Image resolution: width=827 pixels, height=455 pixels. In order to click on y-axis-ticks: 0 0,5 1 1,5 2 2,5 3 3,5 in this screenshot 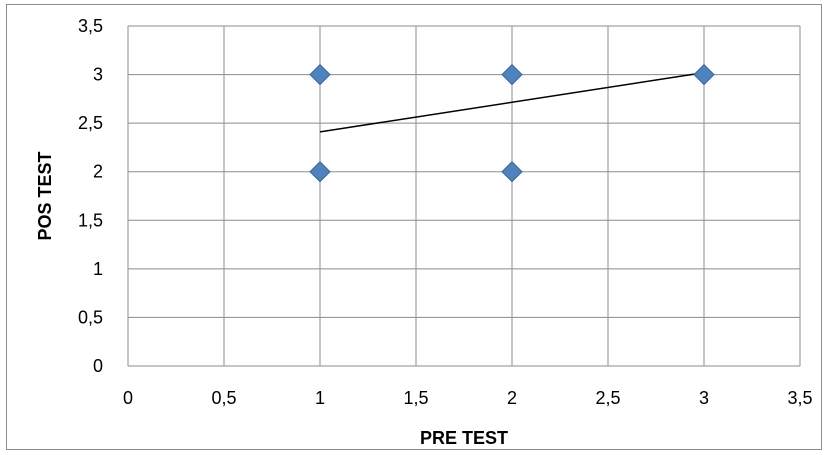, I will do `click(90, 196)`.